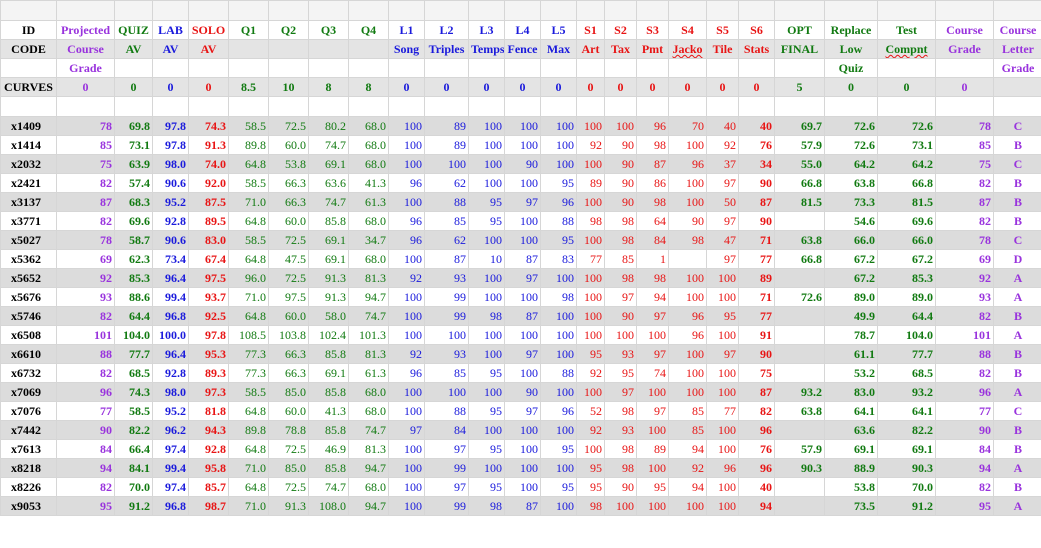  What do you see at coordinates (756, 373) in the screenshot?
I see `cell: 75` at bounding box center [756, 373].